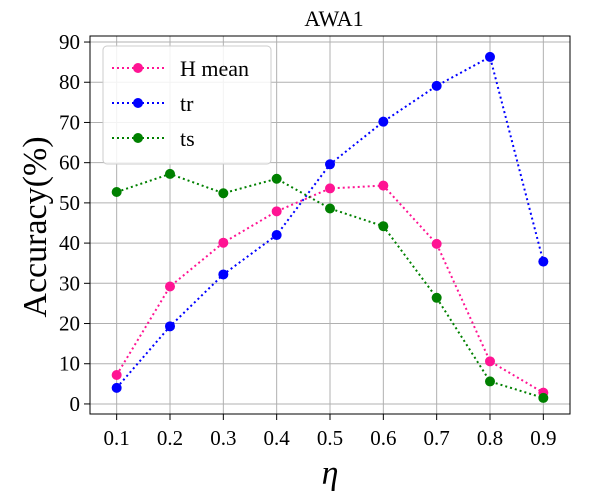 The width and height of the screenshot is (600, 500). What do you see at coordinates (69, 122) in the screenshot?
I see `y-tick-label: 70` at bounding box center [69, 122].